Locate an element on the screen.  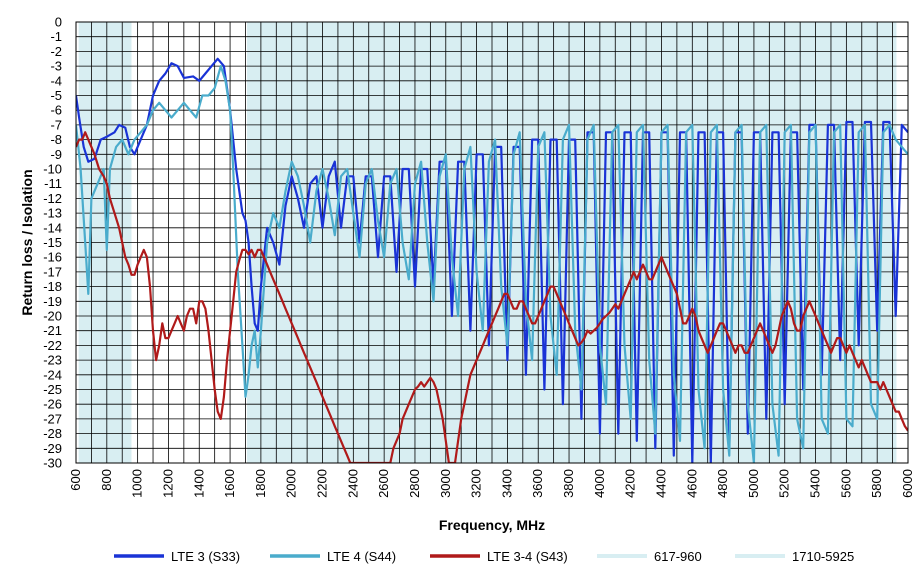
y-tick-label: -19 is located at coordinates (52, 301).